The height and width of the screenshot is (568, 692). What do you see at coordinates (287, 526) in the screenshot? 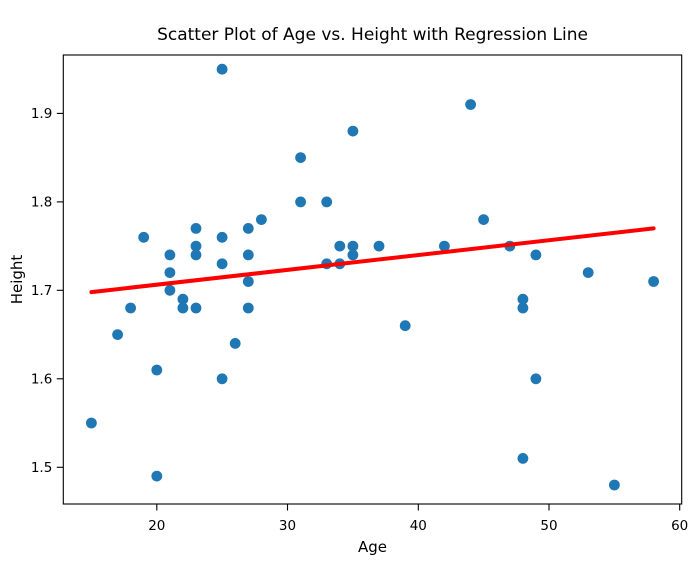
I see `x-tick-label: 30` at bounding box center [287, 526].